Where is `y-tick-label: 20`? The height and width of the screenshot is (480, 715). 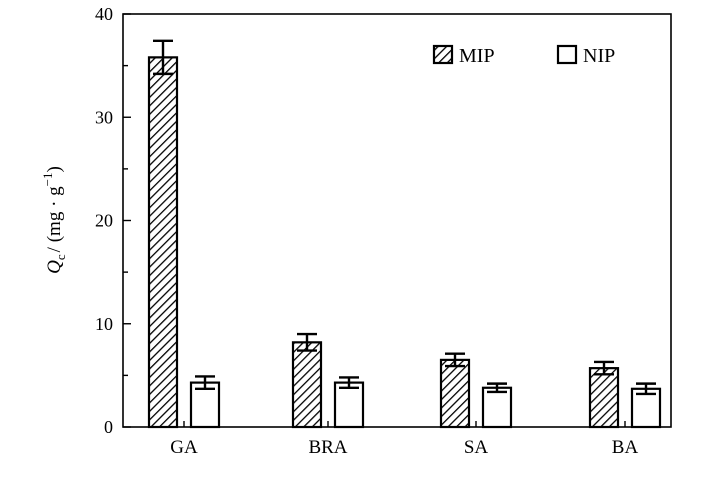
y-tick-label: 20 is located at coordinates (104, 221).